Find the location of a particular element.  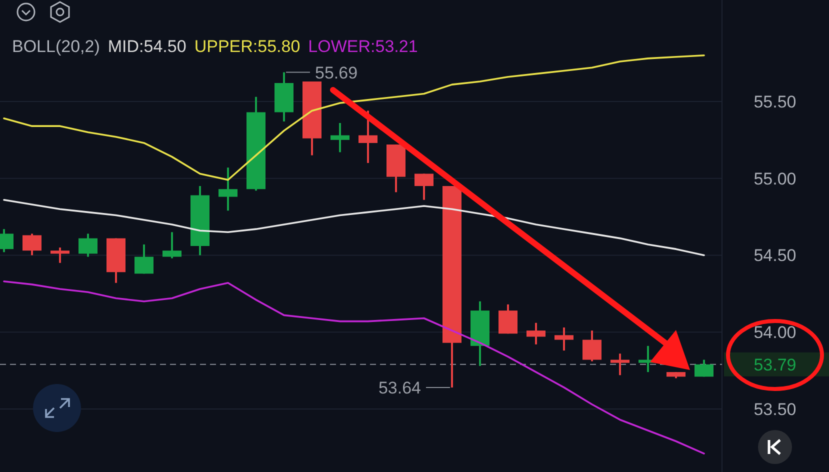

y-tick-label: 54.50 is located at coordinates (775, 256).